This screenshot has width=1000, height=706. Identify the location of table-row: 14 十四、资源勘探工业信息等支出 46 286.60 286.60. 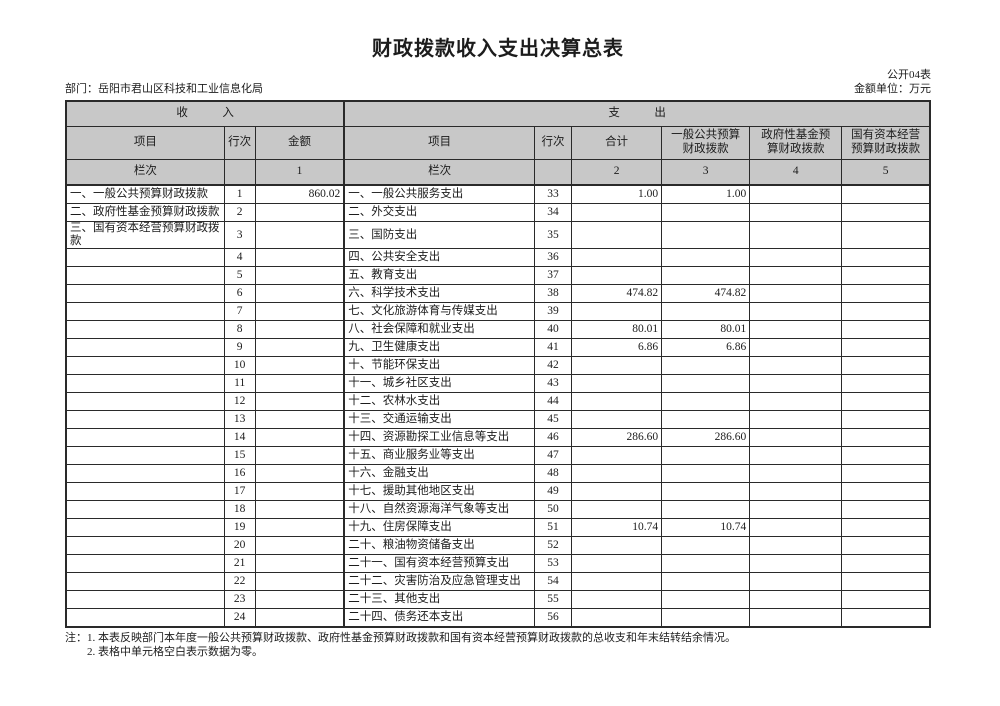
(498, 438).